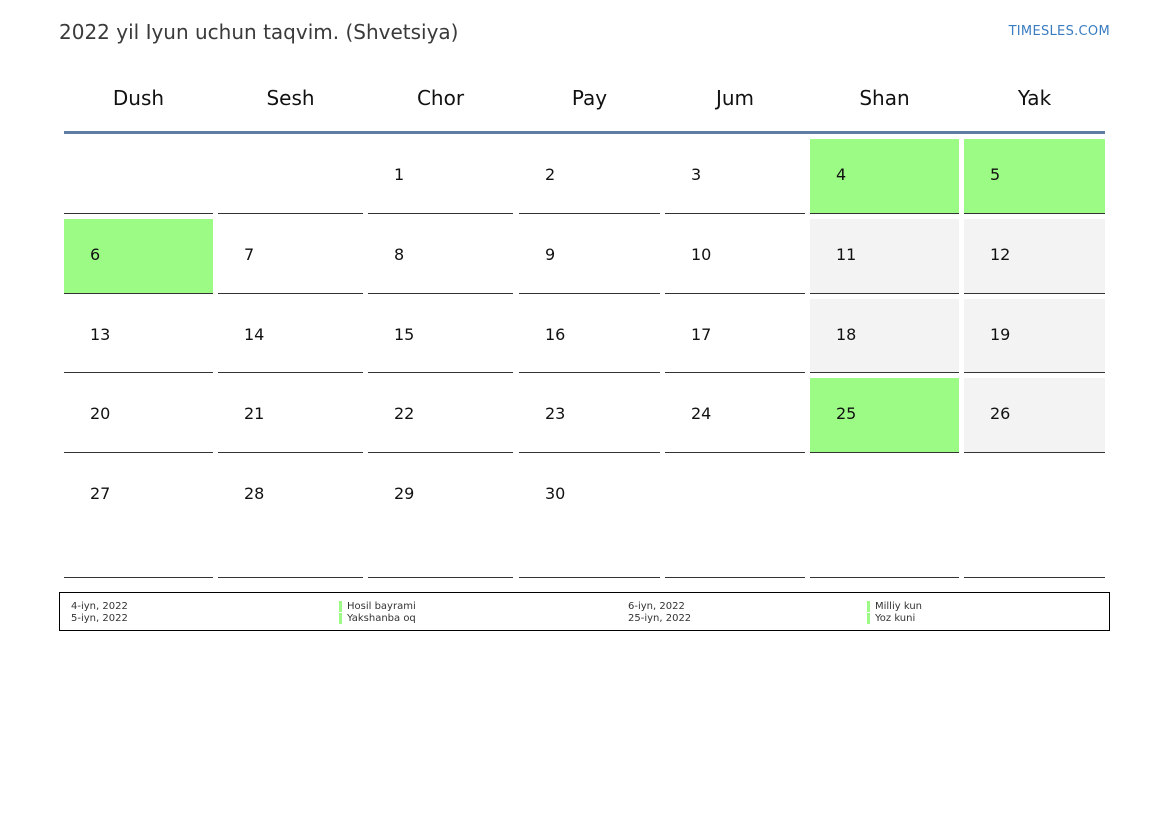 Image resolution: width=1169 pixels, height=827 pixels. I want to click on day-number: 9, so click(550, 254).